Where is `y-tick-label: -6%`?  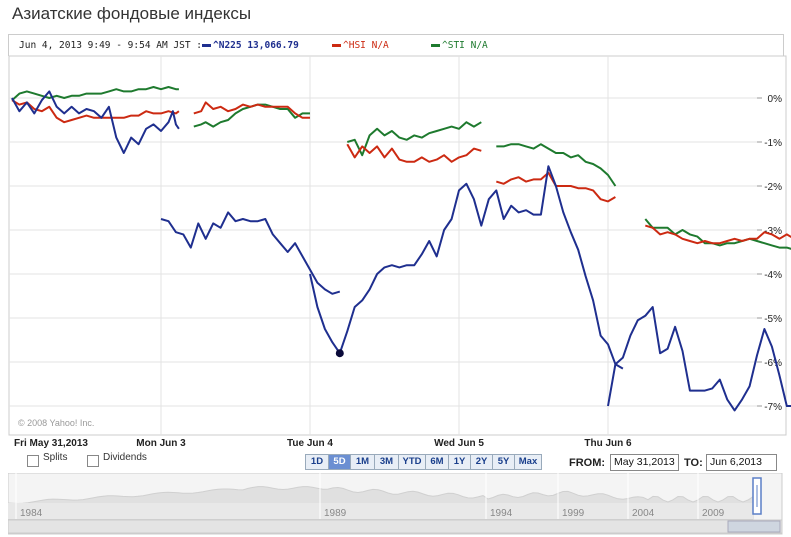
y-tick-label: -6% is located at coordinates (773, 363).